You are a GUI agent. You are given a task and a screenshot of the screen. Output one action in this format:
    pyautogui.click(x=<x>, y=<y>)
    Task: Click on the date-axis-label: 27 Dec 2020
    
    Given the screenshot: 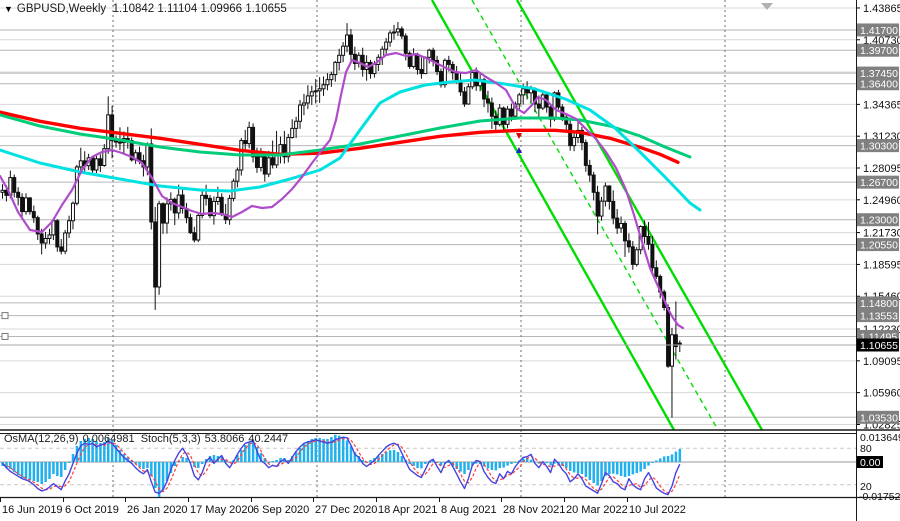 What is the action you would take?
    pyautogui.click(x=346, y=510)
    